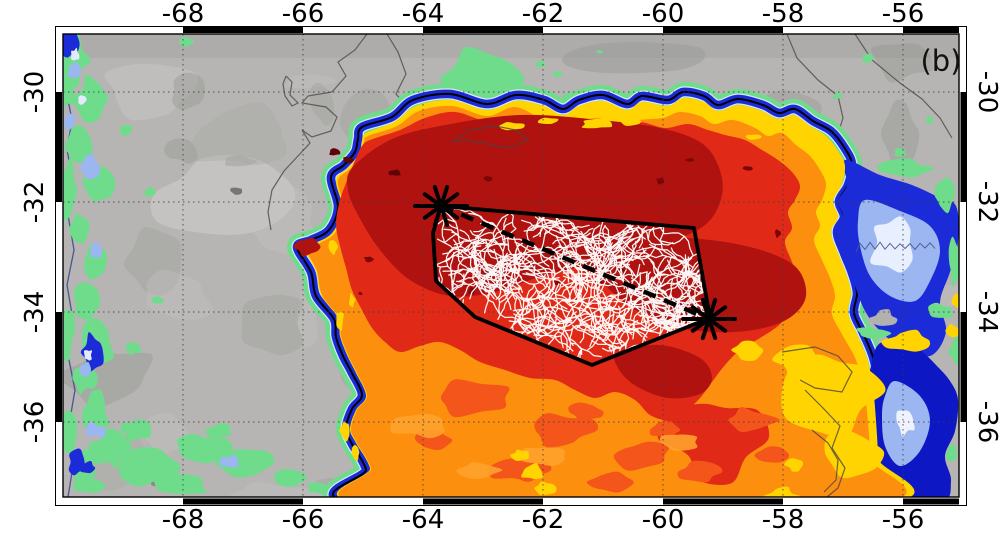 This screenshot has height=534, width=1000. I want to click on storm-marker-track-end, so click(709, 319).